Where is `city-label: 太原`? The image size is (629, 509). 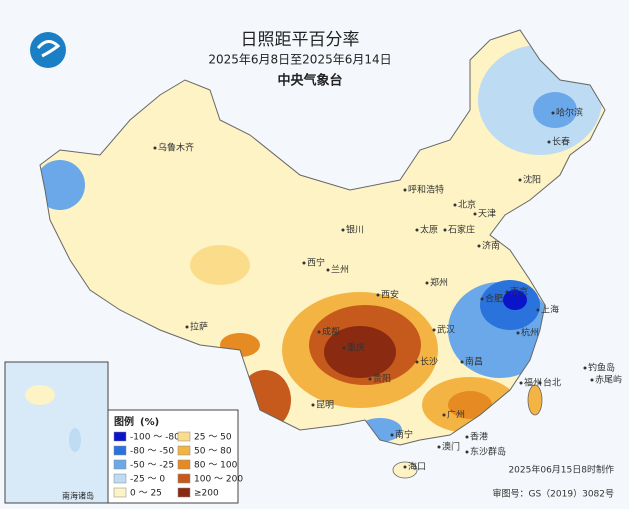
city-label: 太原 is located at coordinates (429, 230).